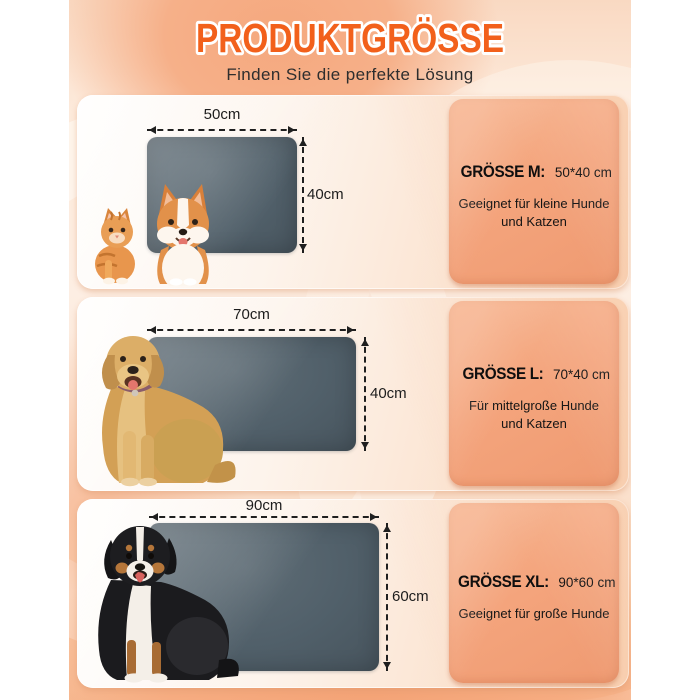  I want to click on corgi-and-kitten-illustration, so click(152, 235).